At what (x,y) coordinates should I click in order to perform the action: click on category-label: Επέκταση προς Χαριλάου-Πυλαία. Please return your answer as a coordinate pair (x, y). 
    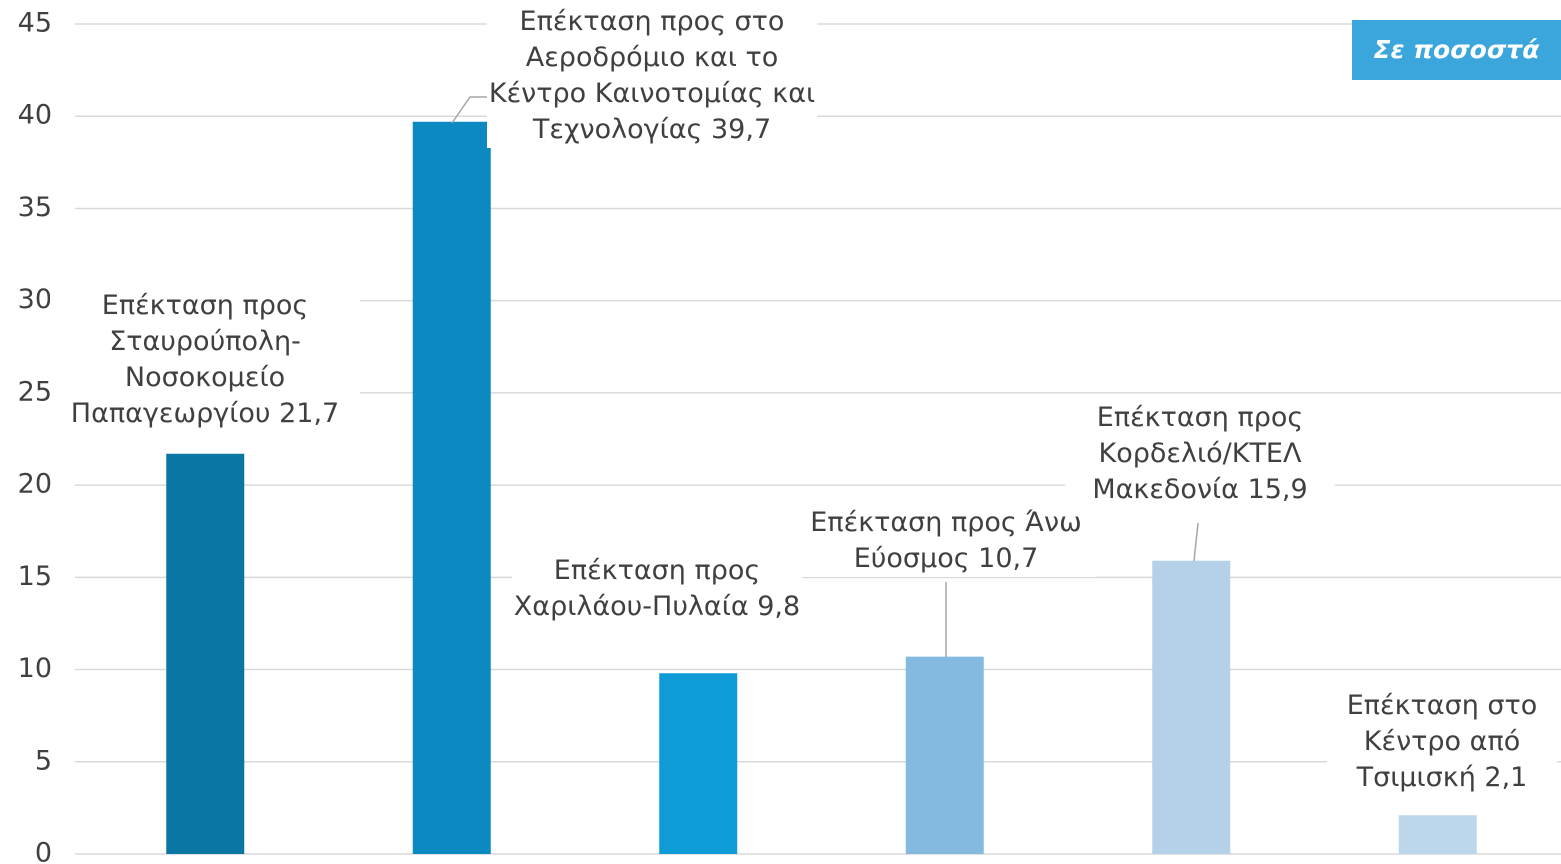
    Looking at the image, I should click on (637, 588).